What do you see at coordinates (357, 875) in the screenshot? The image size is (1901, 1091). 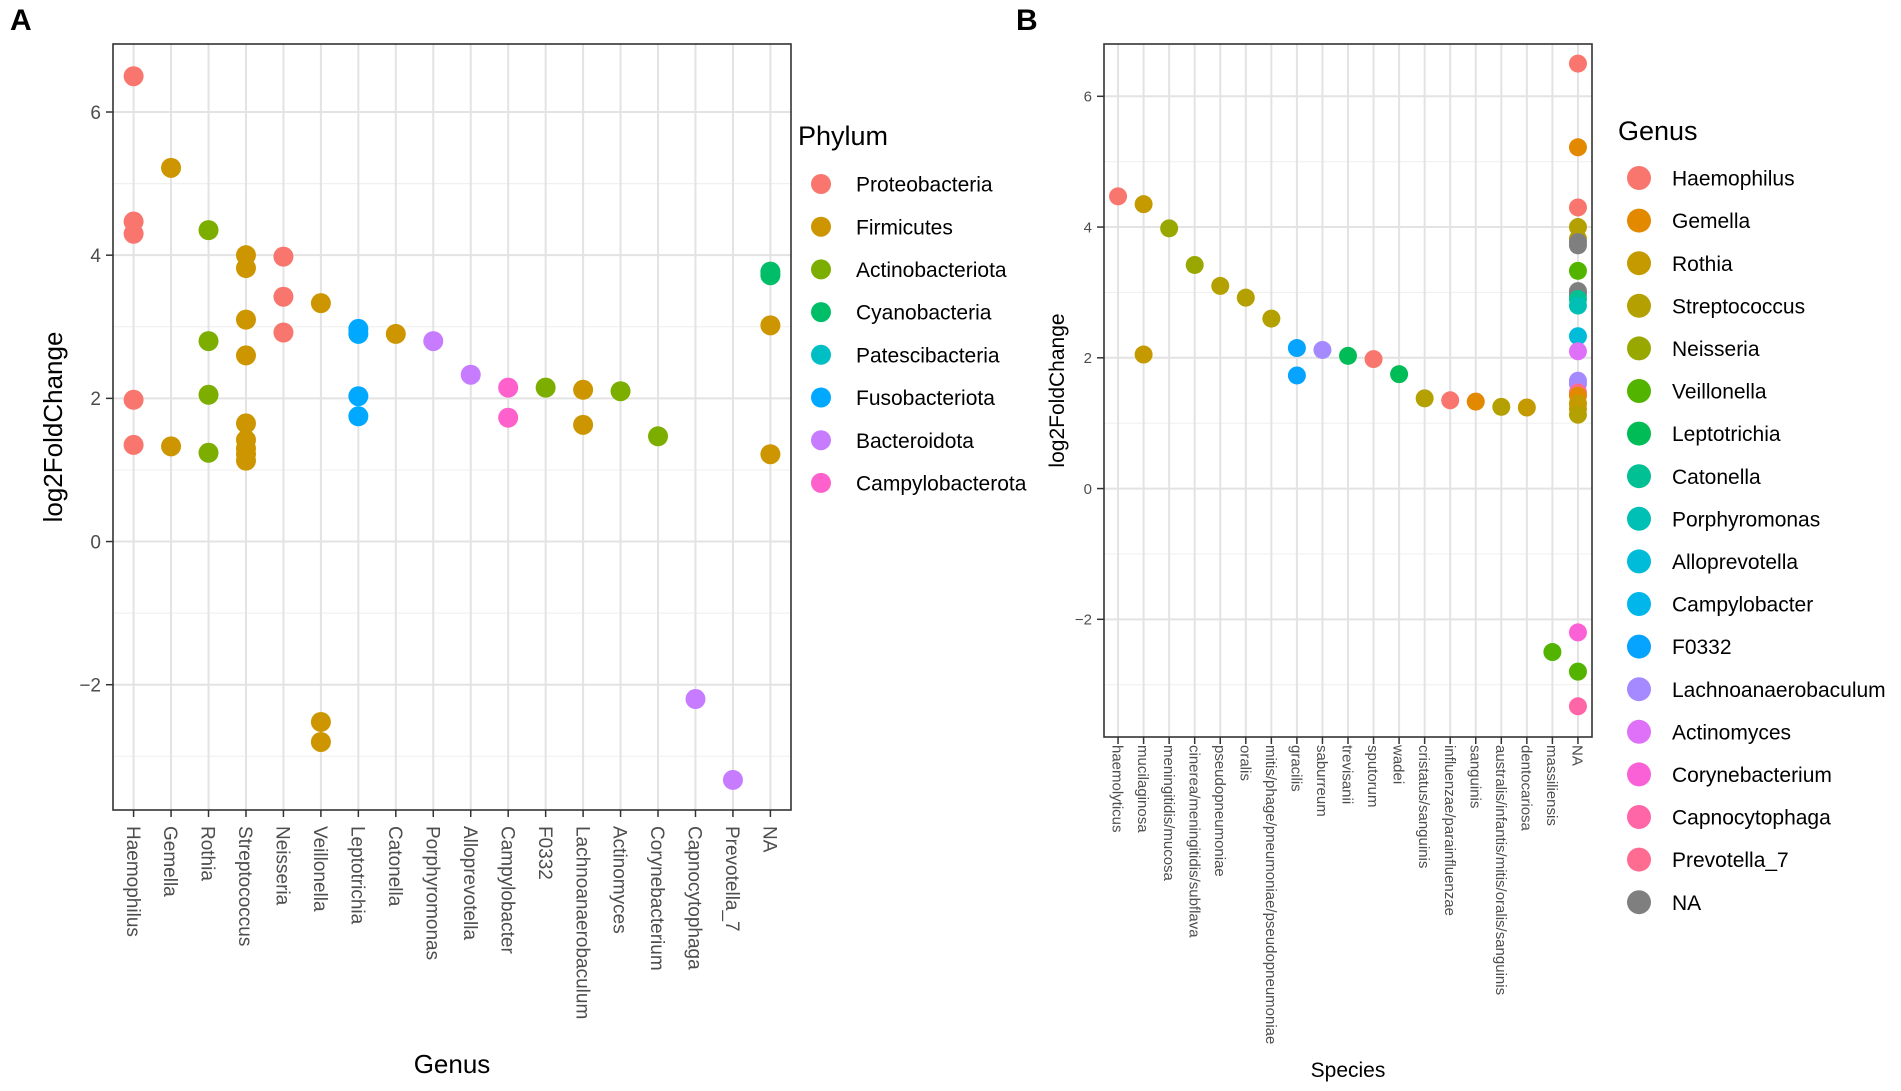 I see `x-tick-label: Leptotrichia` at bounding box center [357, 875].